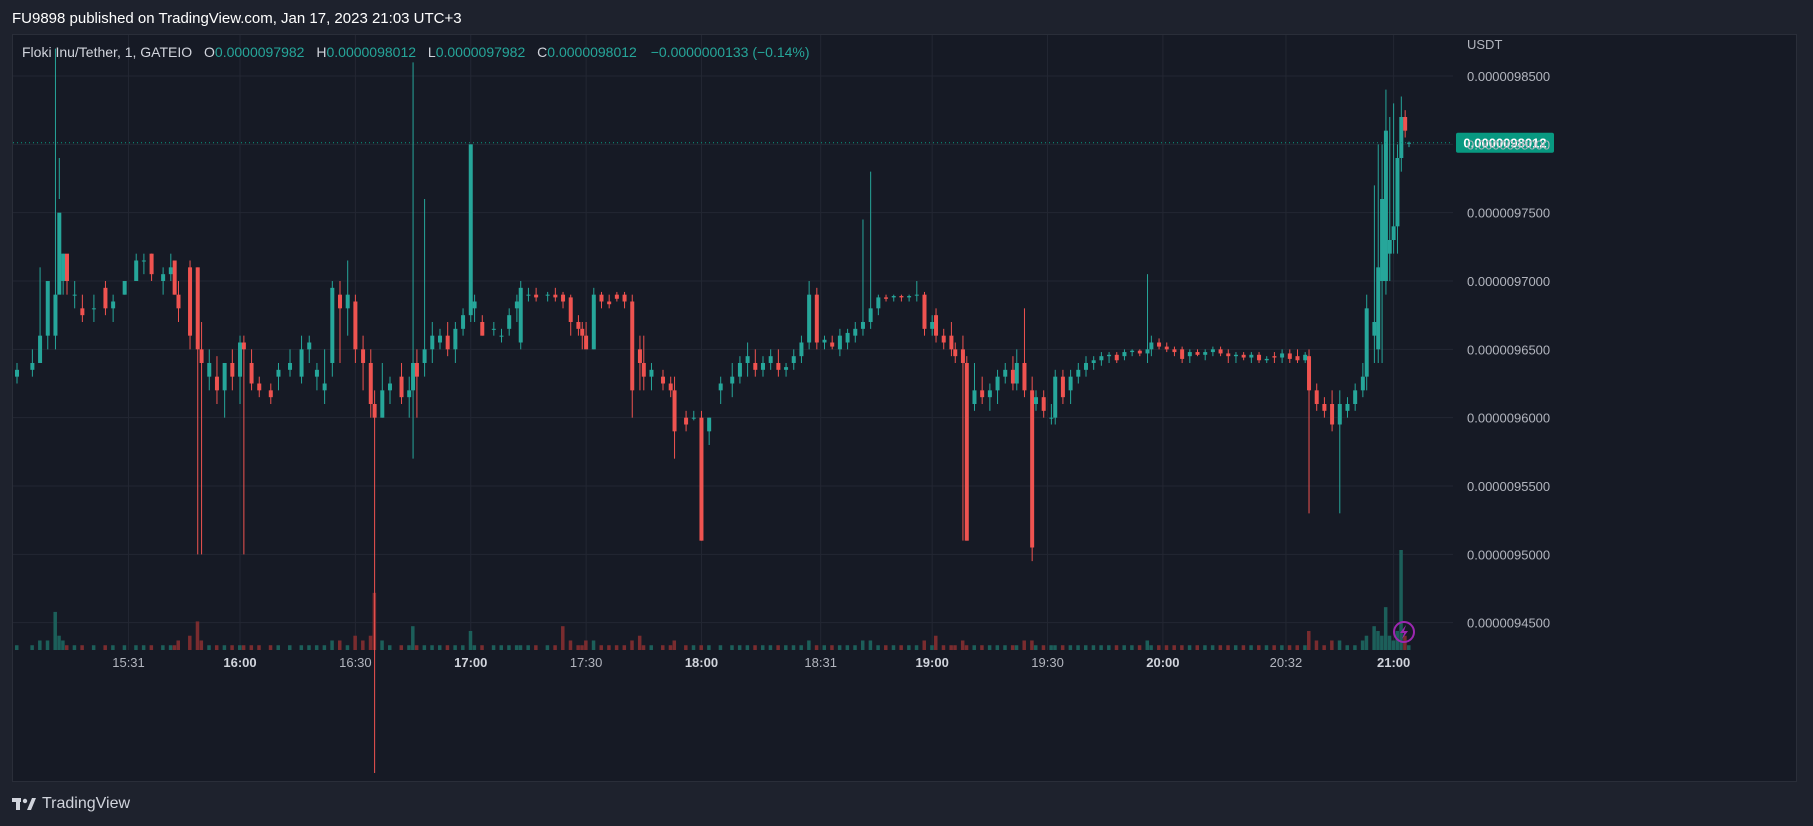 The height and width of the screenshot is (826, 1813). Describe the element at coordinates (107, 52) in the screenshot. I see `symbol-title: Floki Inu/Tether, 1, GATEIO` at that location.